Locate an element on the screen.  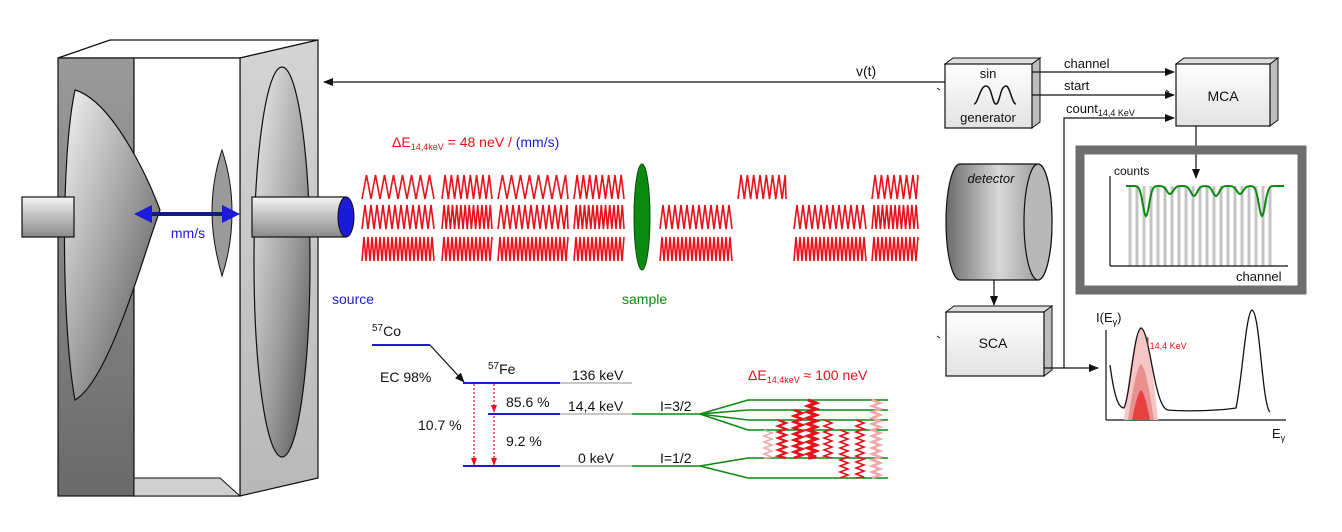
channel-comb is located at coordinates (1200, 226).